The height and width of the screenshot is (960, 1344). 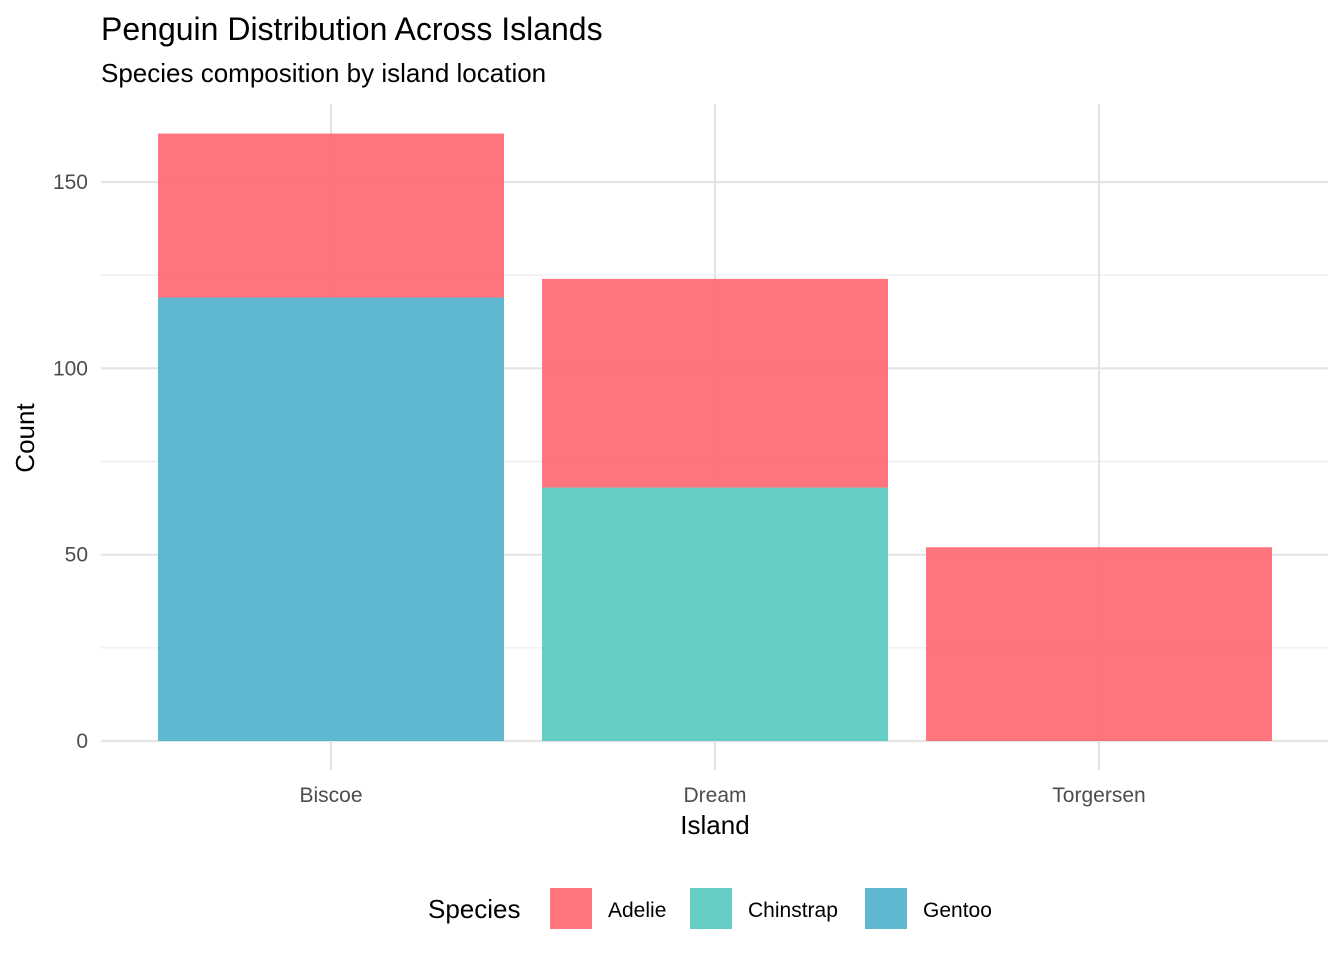 What do you see at coordinates (793, 910) in the screenshot?
I see `legend-label-chinstrap: Chinstrap` at bounding box center [793, 910].